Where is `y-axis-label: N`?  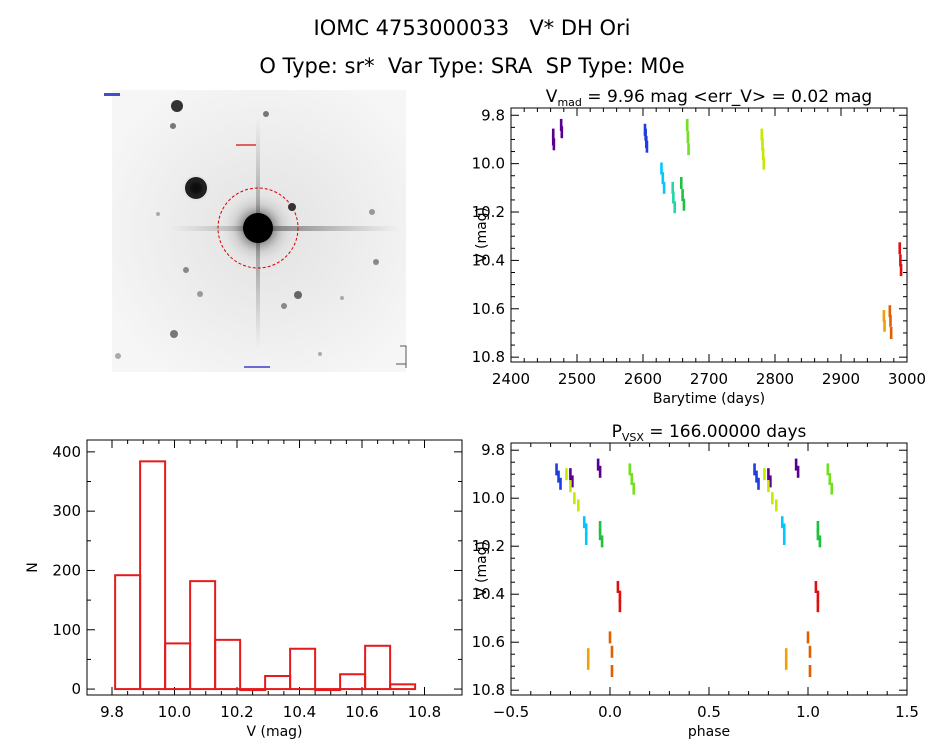
y-axis-label: N is located at coordinates (33, 567).